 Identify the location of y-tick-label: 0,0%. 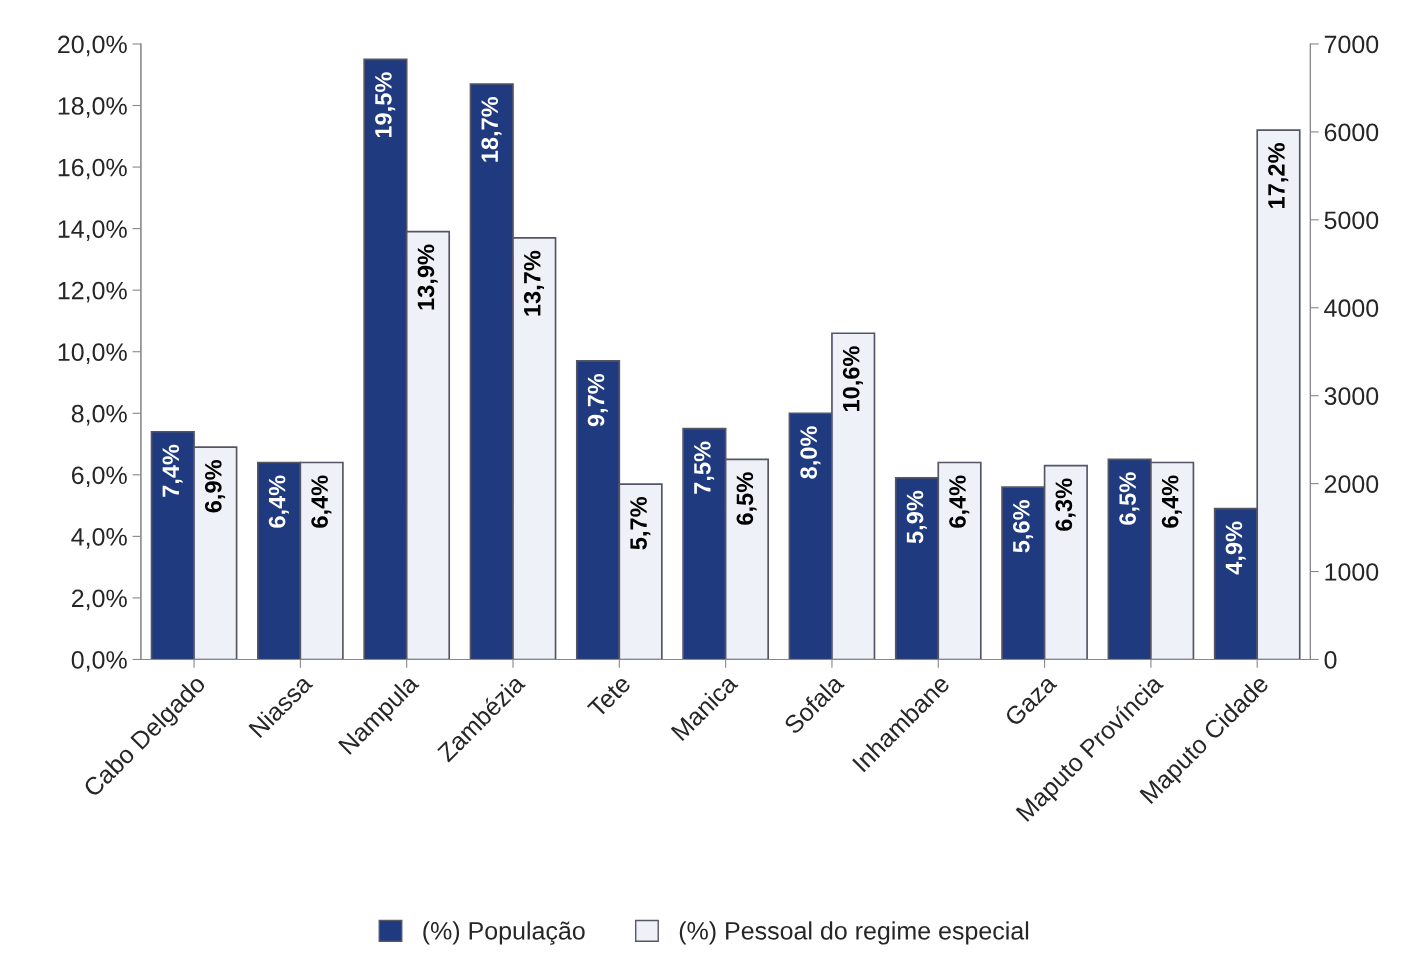
(99, 661).